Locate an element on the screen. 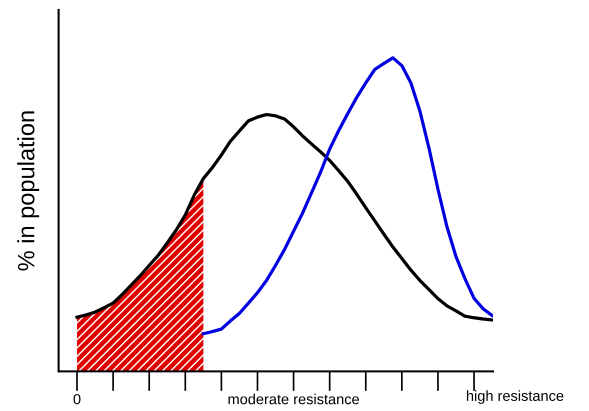  text: high resistance is located at coordinates (515, 397).